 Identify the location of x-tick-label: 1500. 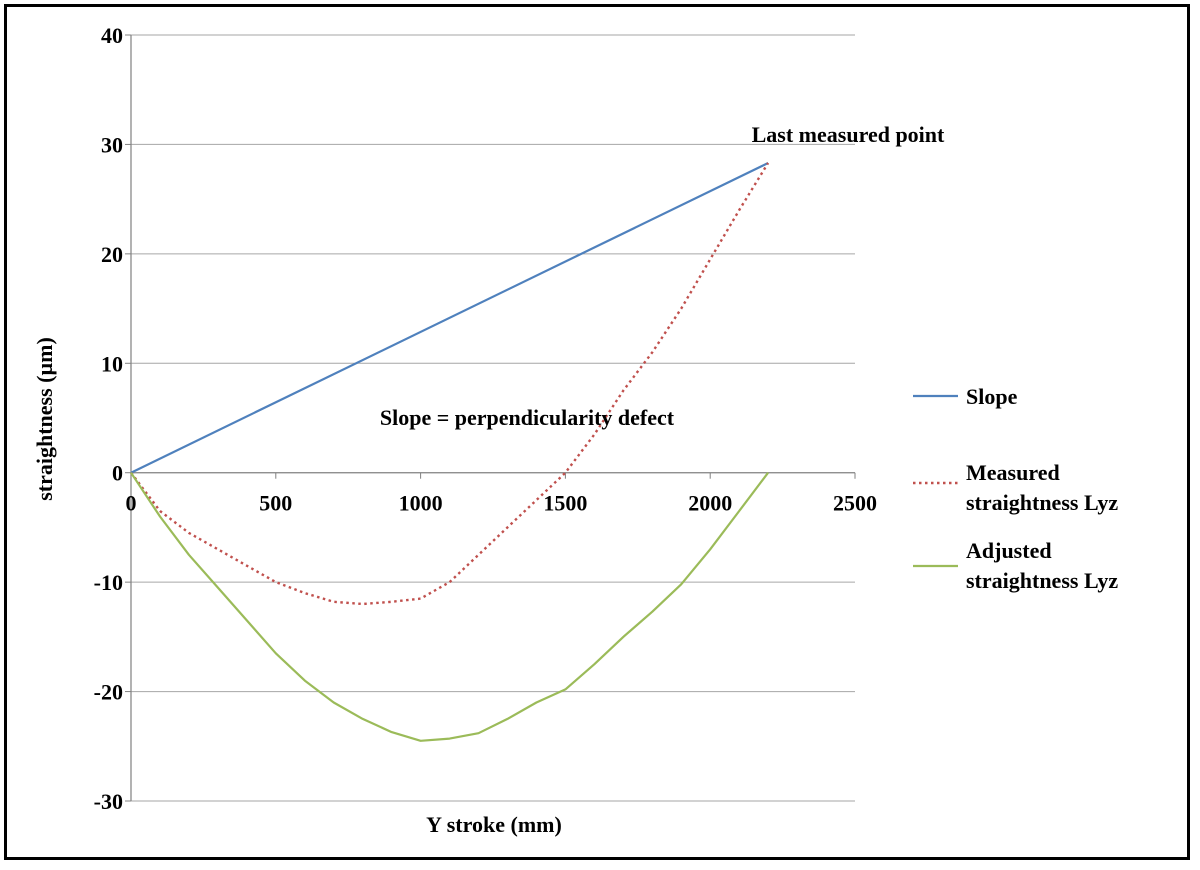
(565, 503).